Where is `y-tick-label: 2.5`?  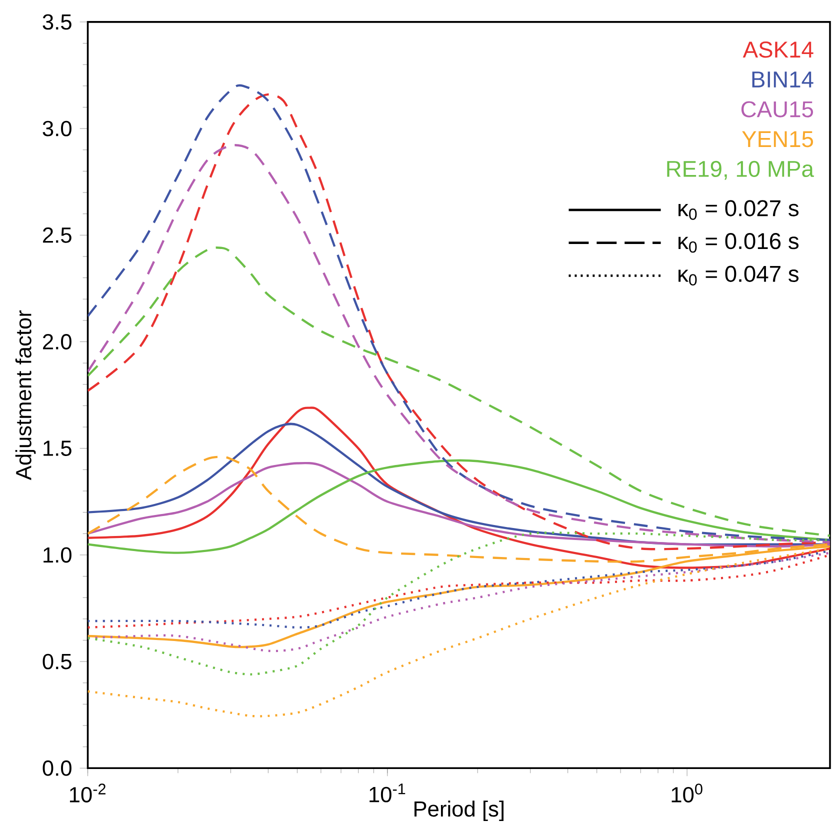 y-tick-label: 2.5 is located at coordinates (57, 235).